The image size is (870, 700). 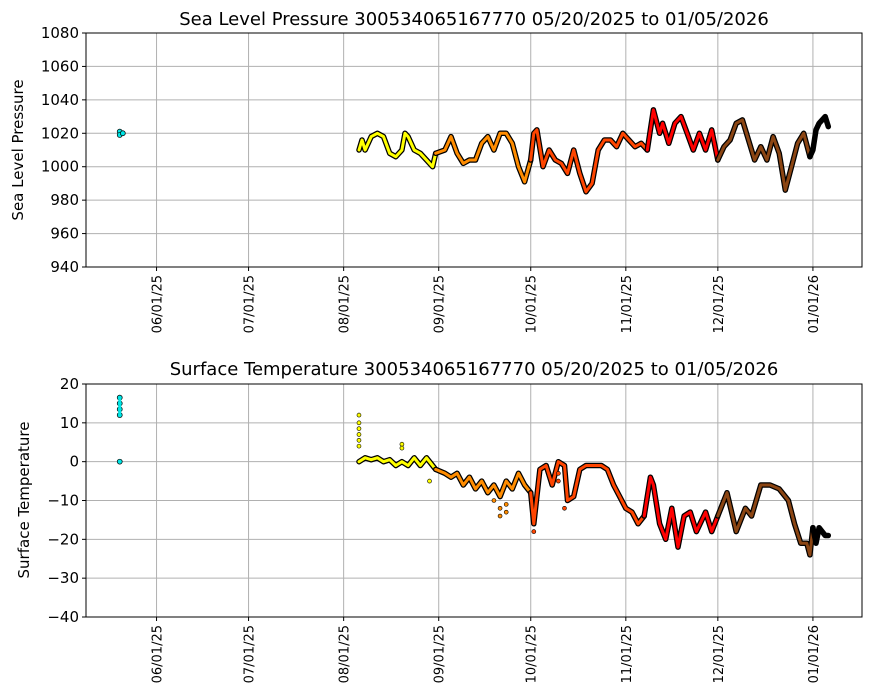 I want to click on y-tick-label: 0, so click(x=74, y=462).